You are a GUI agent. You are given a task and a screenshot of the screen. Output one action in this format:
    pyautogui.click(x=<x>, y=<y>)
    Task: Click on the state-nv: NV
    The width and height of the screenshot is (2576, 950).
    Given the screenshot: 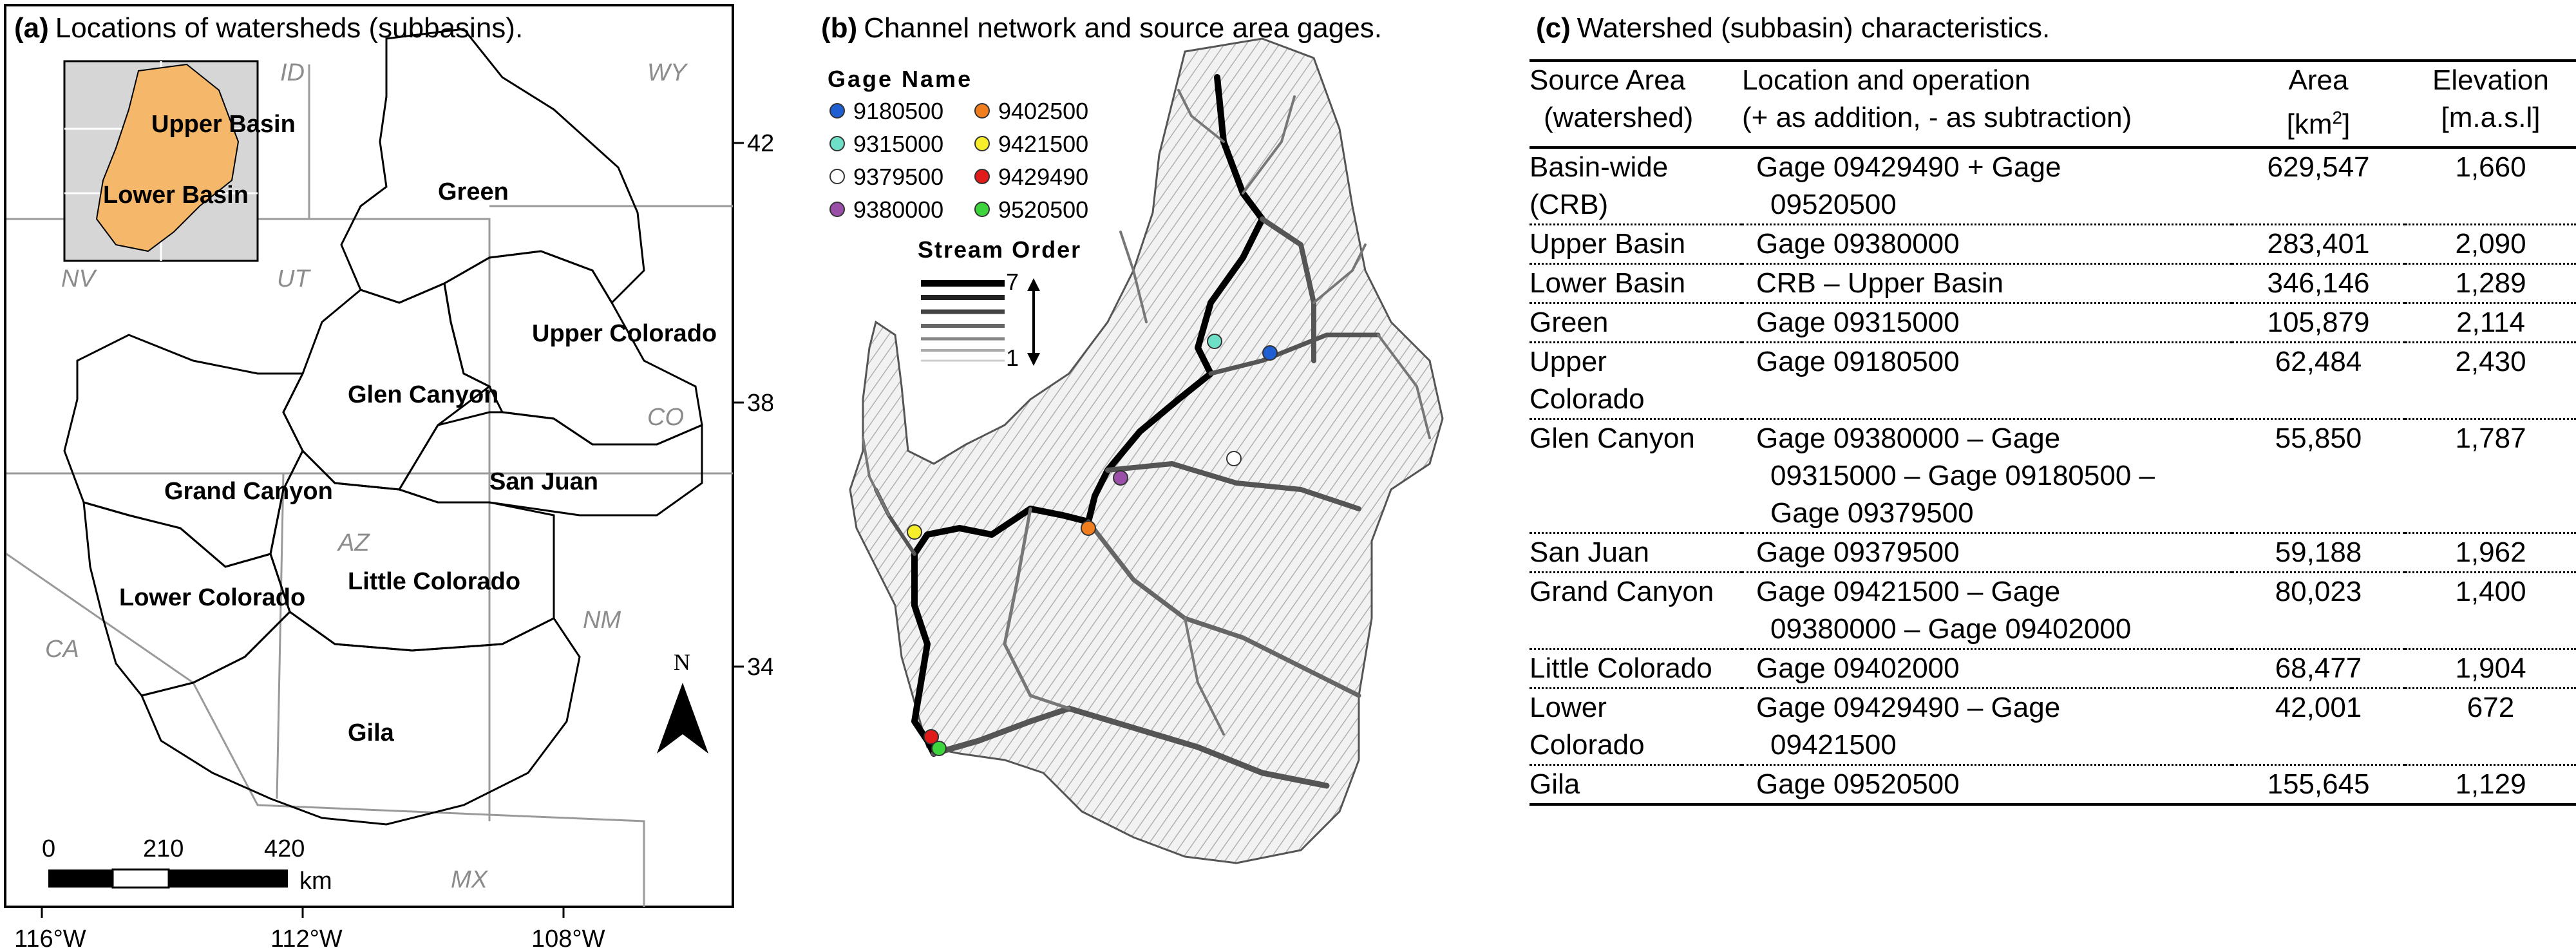 What is the action you would take?
    pyautogui.click(x=79, y=278)
    